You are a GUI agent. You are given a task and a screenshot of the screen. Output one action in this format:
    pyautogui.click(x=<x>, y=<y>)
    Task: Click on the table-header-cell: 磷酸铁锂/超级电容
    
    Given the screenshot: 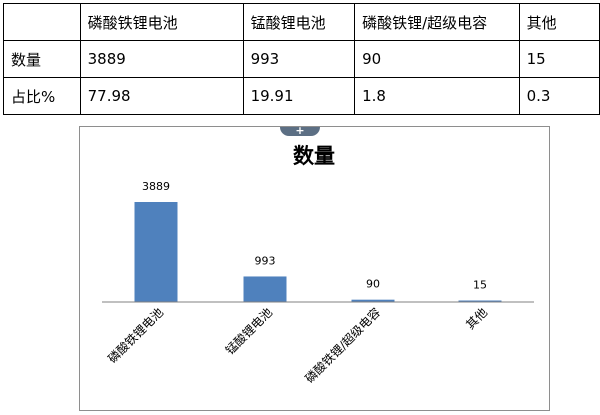 What is the action you would take?
    pyautogui.click(x=437, y=22)
    